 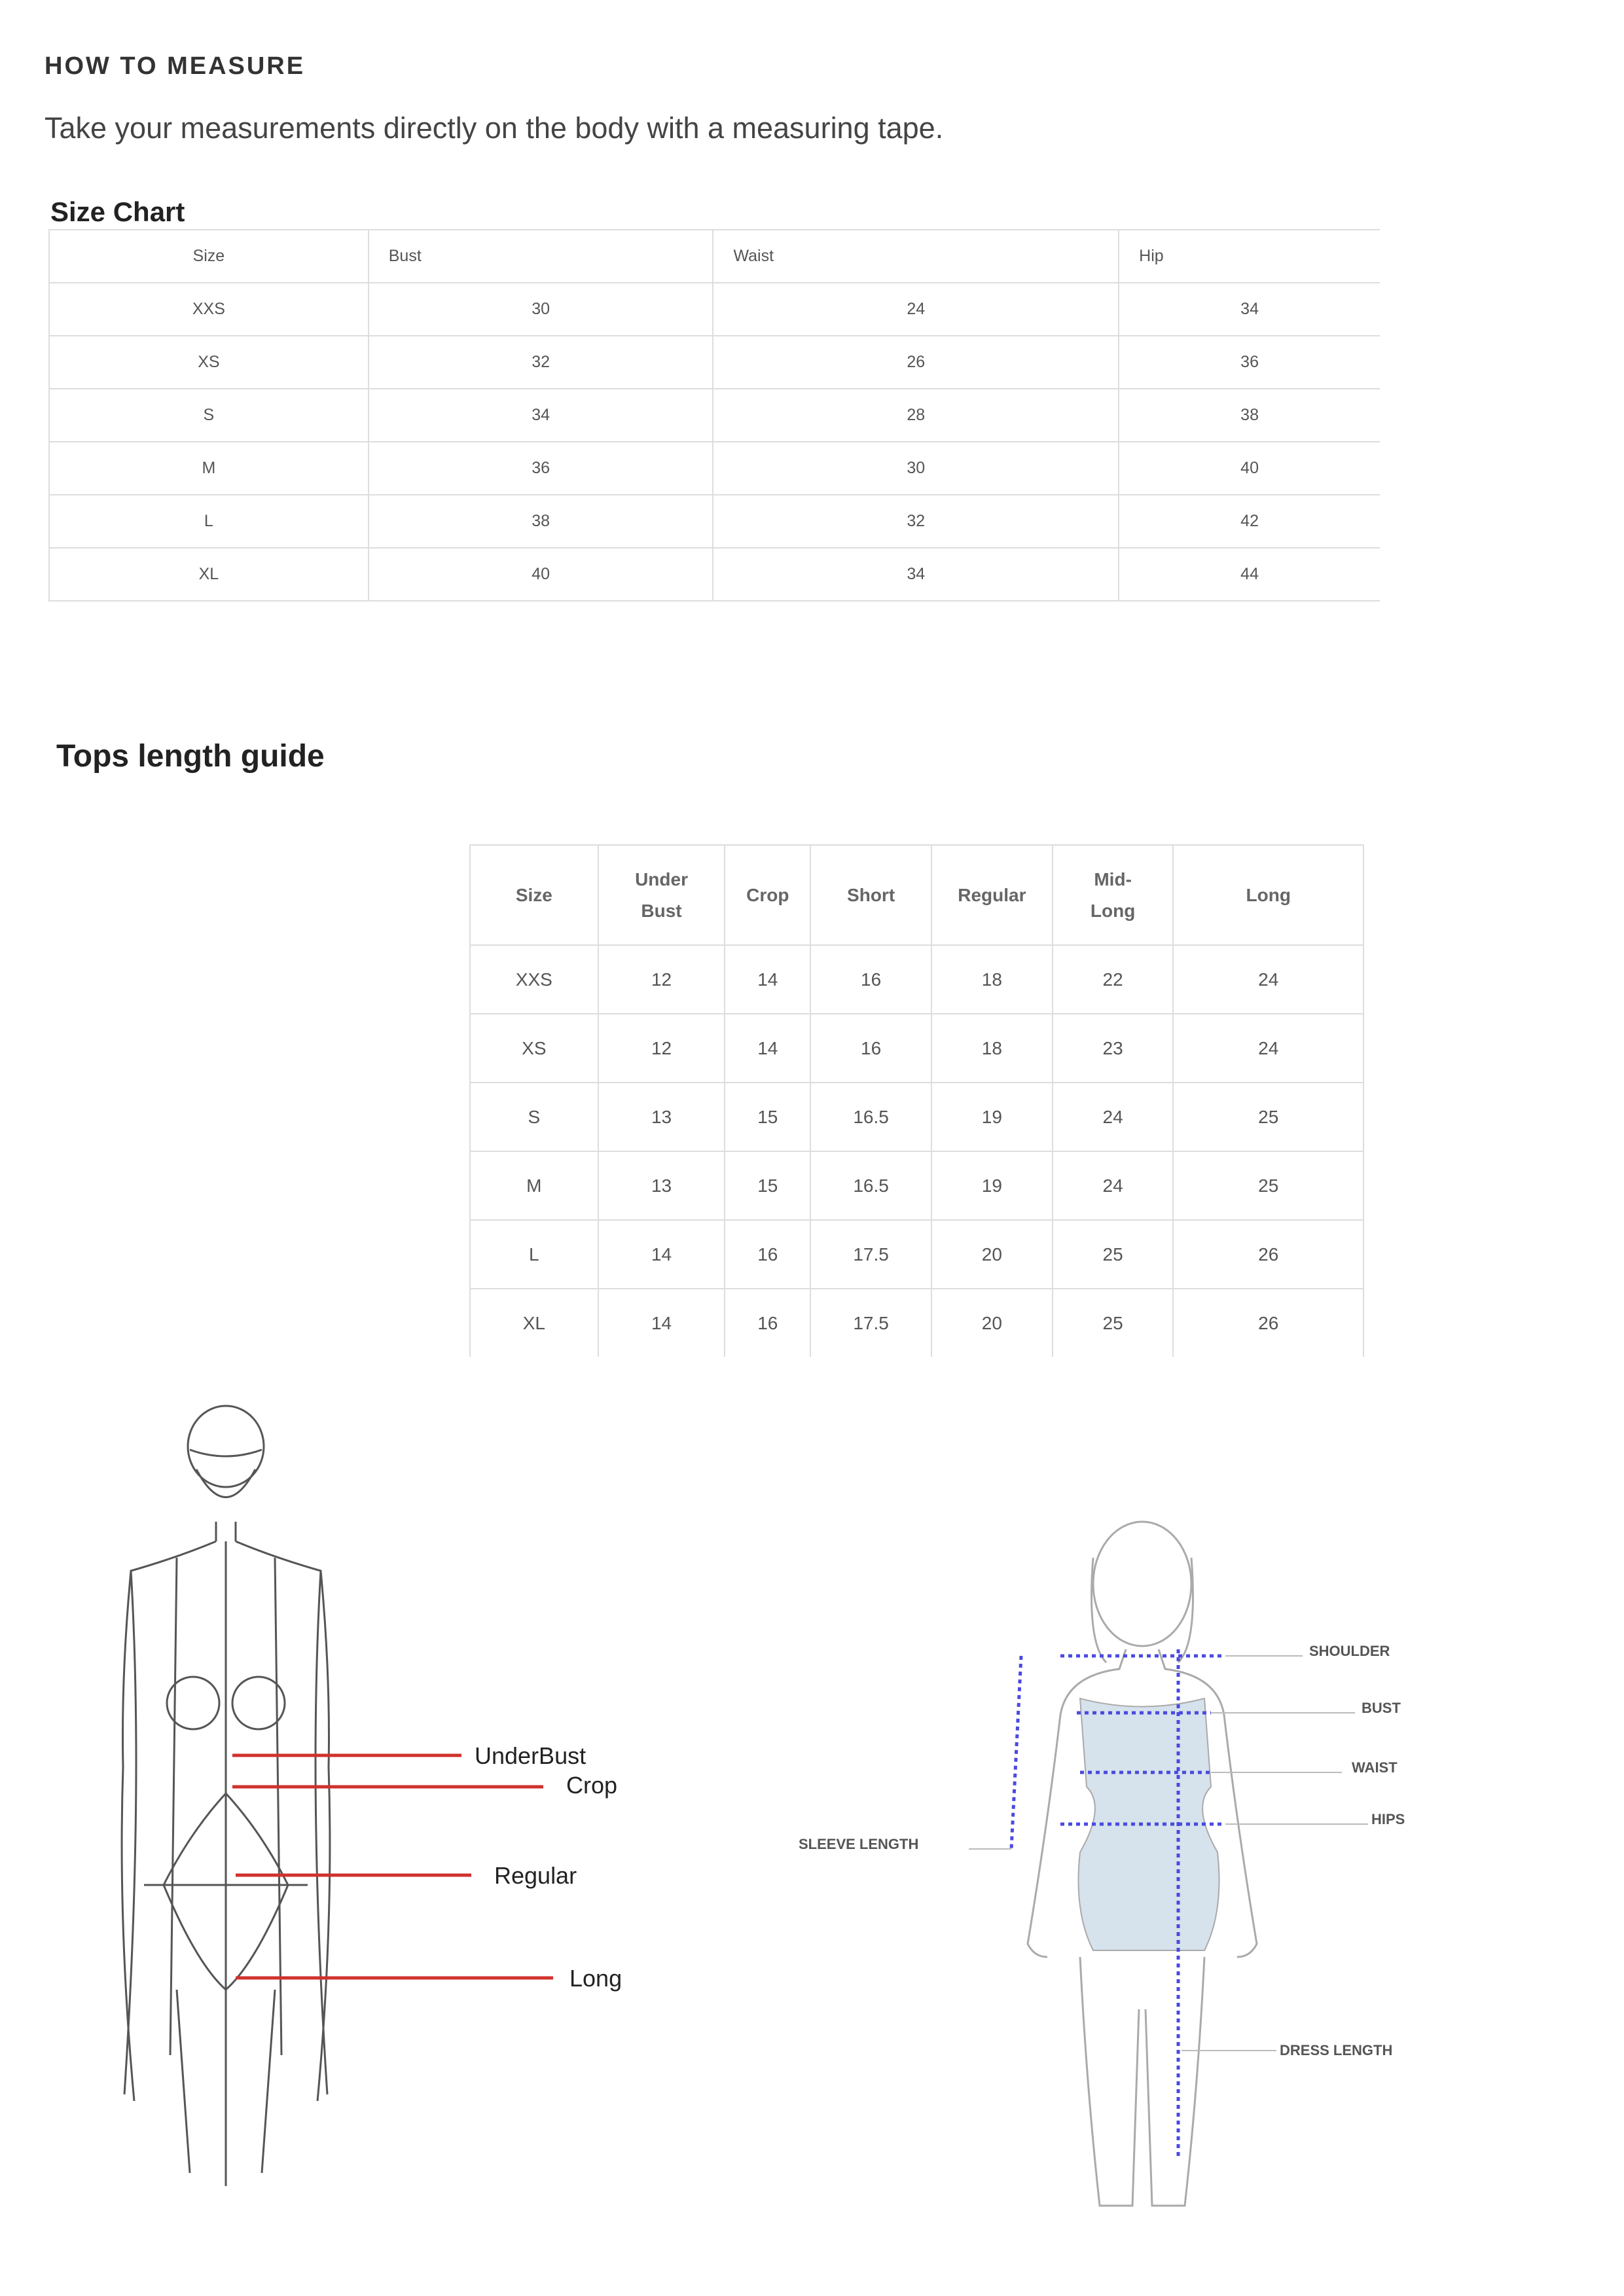 I want to click on size-chart-row: XS 32 26 36, so click(x=714, y=362).